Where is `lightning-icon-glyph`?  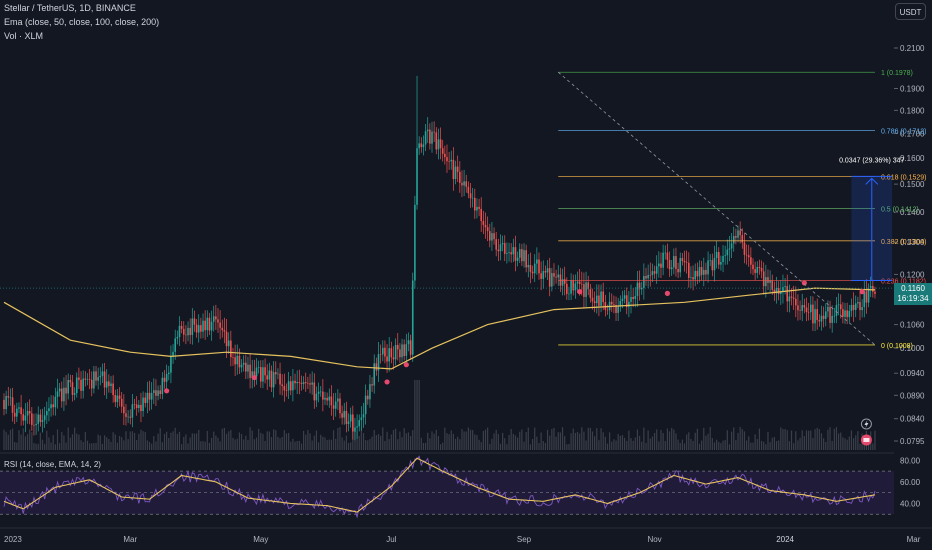
lightning-icon-glyph is located at coordinates (866, 424).